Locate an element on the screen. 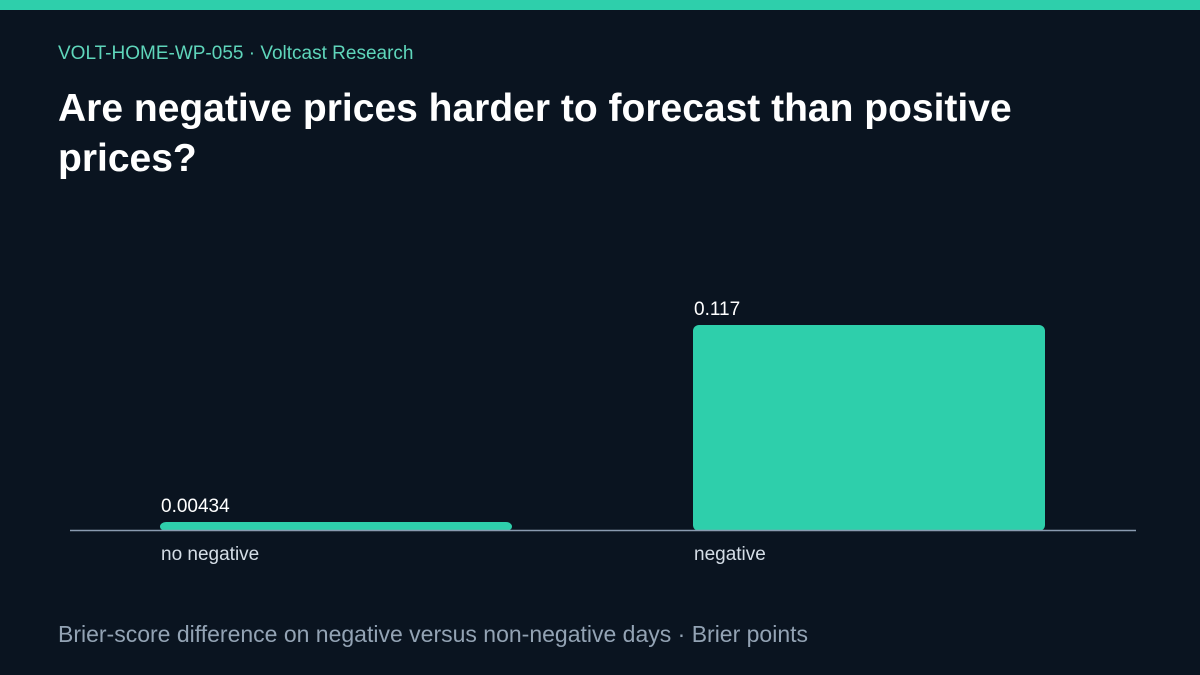 The width and height of the screenshot is (1200, 675). data-label: 0.117 is located at coordinates (717, 309).